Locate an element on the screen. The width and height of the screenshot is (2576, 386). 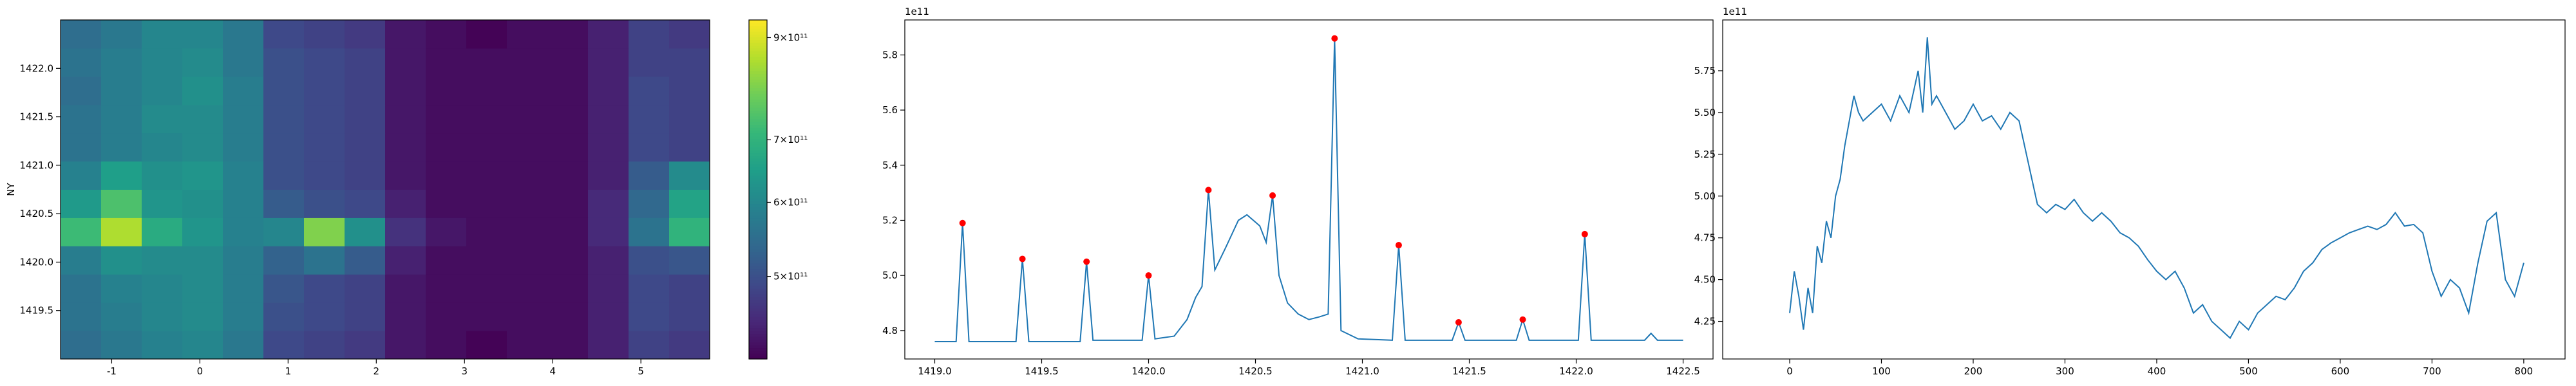
x-tick-label: 1 is located at coordinates (288, 371).